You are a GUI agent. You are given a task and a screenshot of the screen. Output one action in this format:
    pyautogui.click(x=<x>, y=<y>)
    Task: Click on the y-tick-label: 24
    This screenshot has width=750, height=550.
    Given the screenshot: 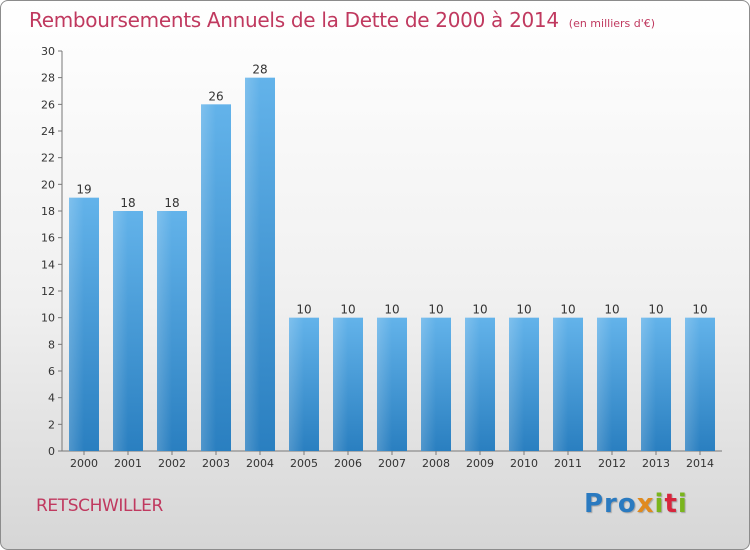 What is the action you would take?
    pyautogui.click(x=48, y=131)
    